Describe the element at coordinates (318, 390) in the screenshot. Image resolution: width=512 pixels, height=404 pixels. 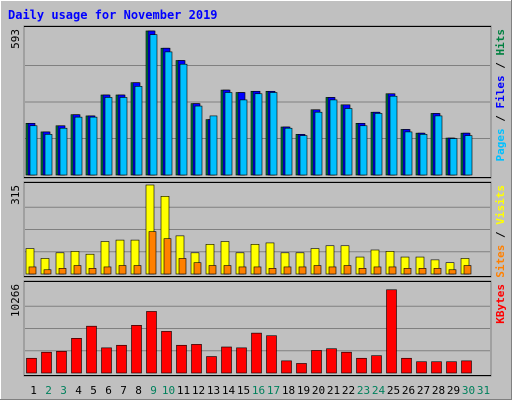
I see `x-tick-day-20: 20` at that location.